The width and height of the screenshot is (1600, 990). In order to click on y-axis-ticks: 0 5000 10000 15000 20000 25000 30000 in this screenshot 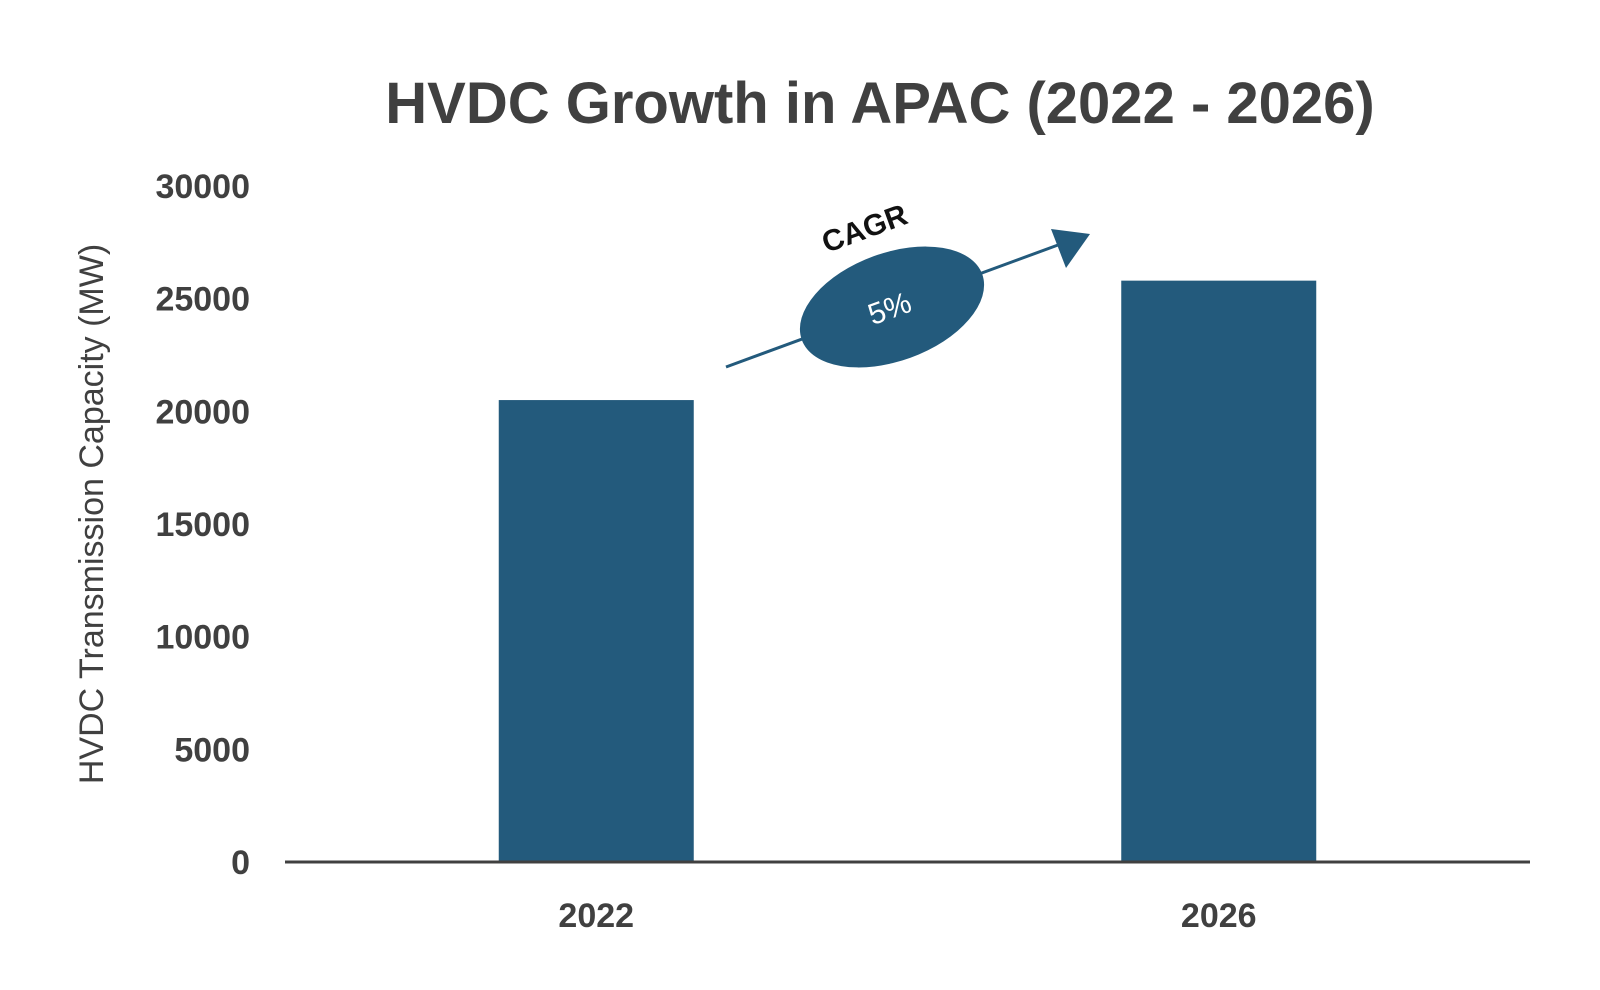, I will do `click(202, 525)`.